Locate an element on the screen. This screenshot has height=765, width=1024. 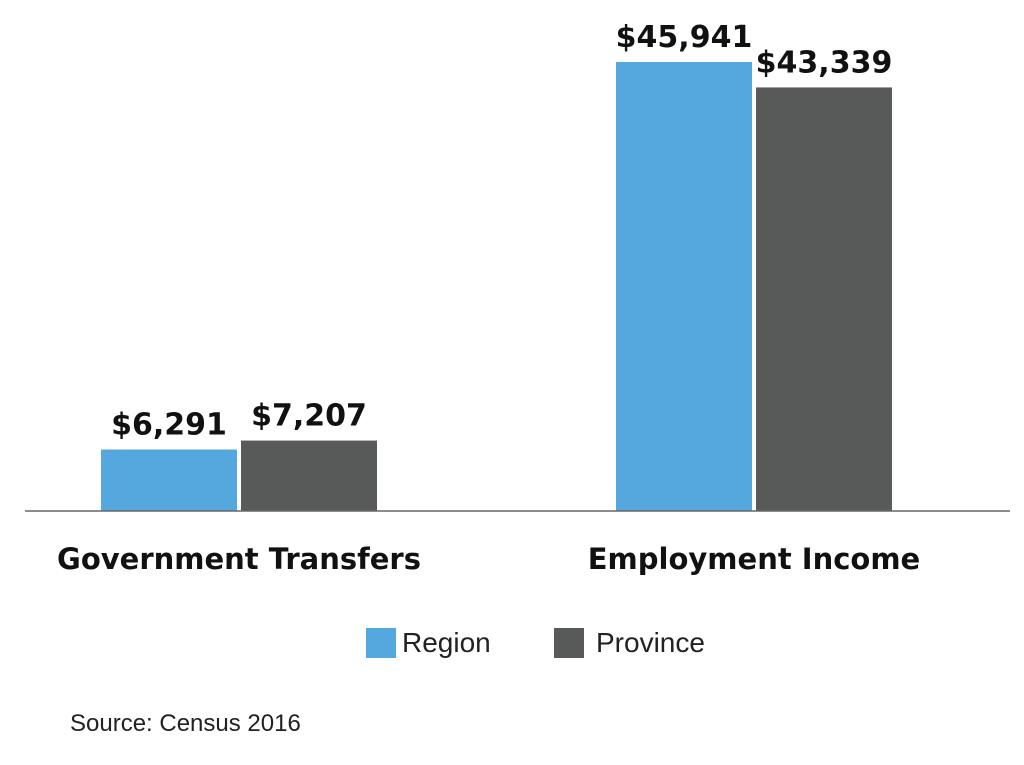
category-label-0: Government Transfers is located at coordinates (239, 559).